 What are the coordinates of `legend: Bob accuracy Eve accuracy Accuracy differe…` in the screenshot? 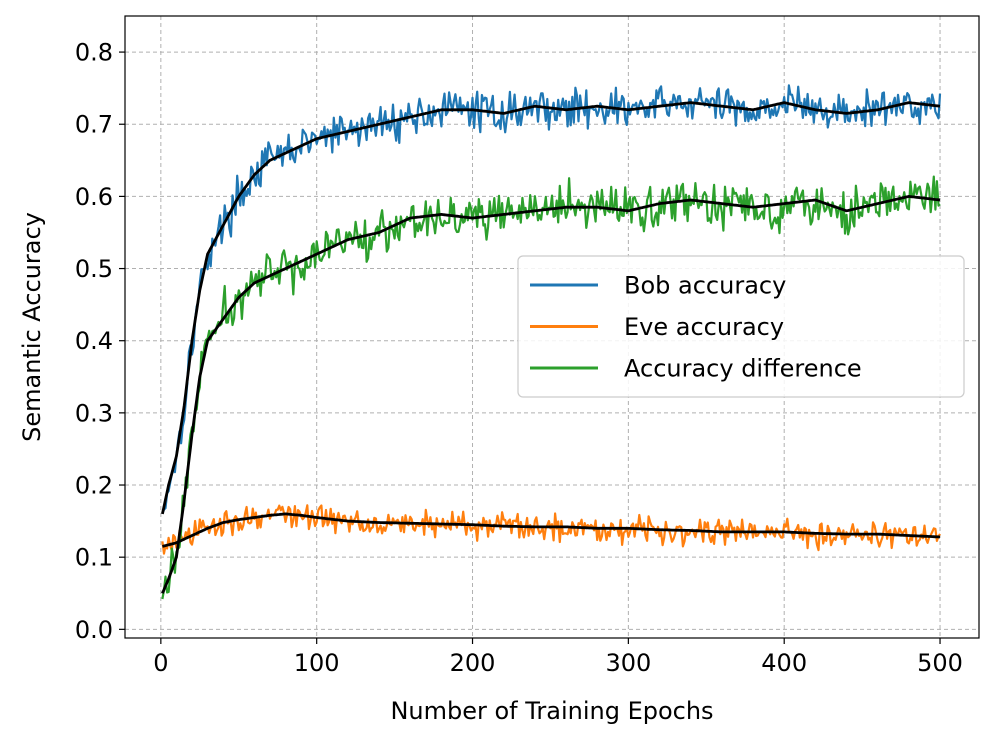 It's located at (741, 326).